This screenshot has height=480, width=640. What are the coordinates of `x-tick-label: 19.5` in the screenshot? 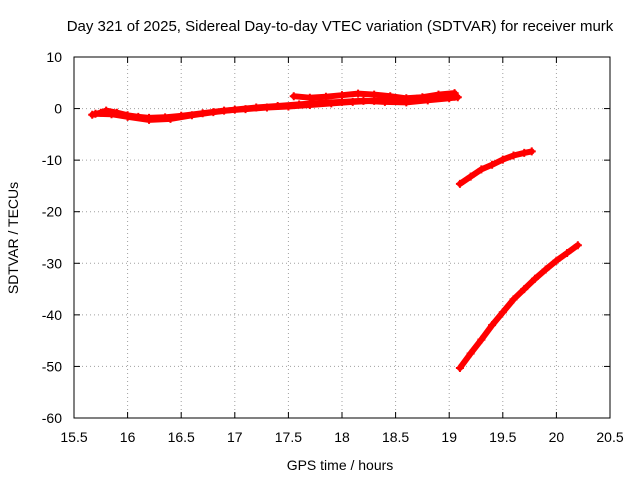 It's located at (502, 437).